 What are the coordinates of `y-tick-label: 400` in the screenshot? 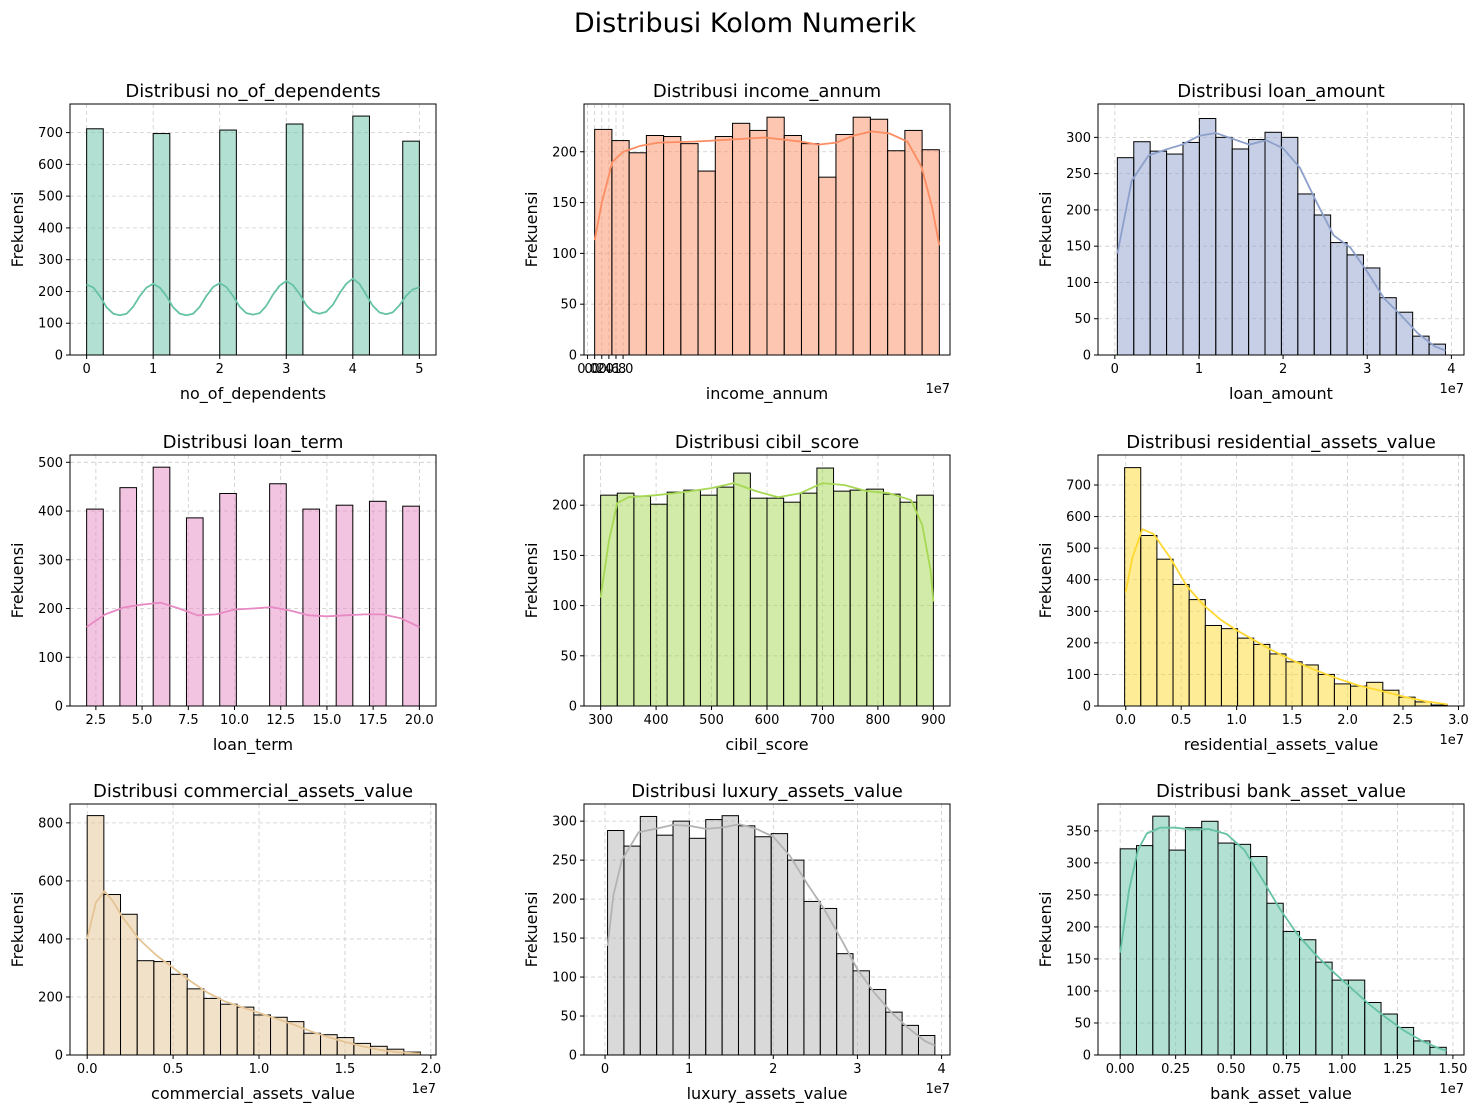 It's located at (50, 939).